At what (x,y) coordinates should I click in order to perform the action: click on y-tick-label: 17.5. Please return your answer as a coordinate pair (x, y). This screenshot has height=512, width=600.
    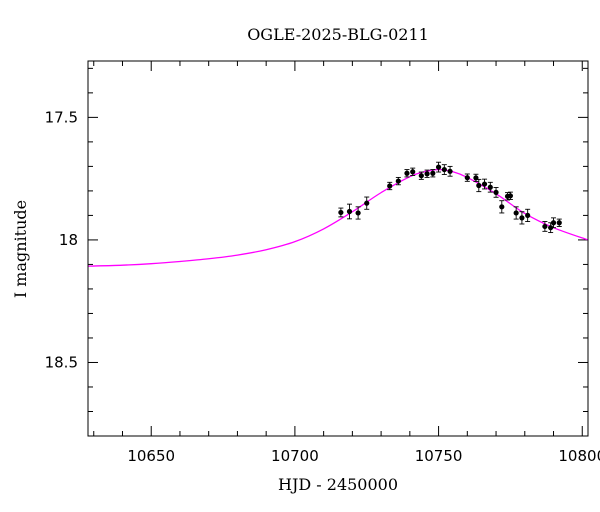
    Looking at the image, I should click on (61, 117).